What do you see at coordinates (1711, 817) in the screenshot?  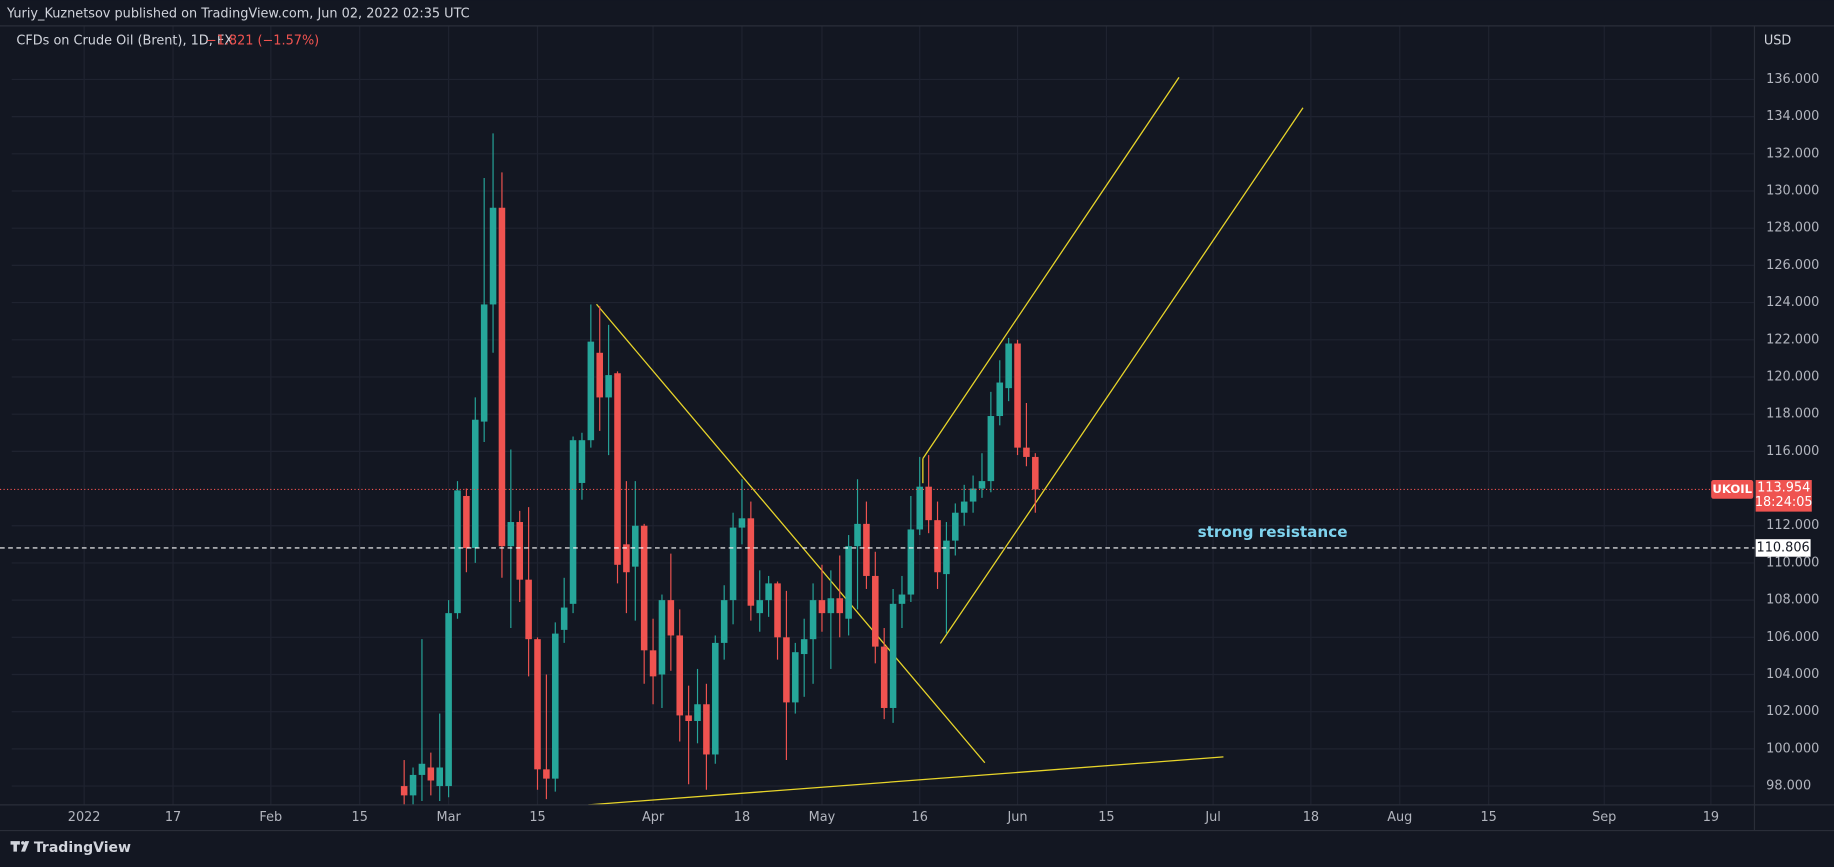 I see `x-tick-label: 19` at bounding box center [1711, 817].